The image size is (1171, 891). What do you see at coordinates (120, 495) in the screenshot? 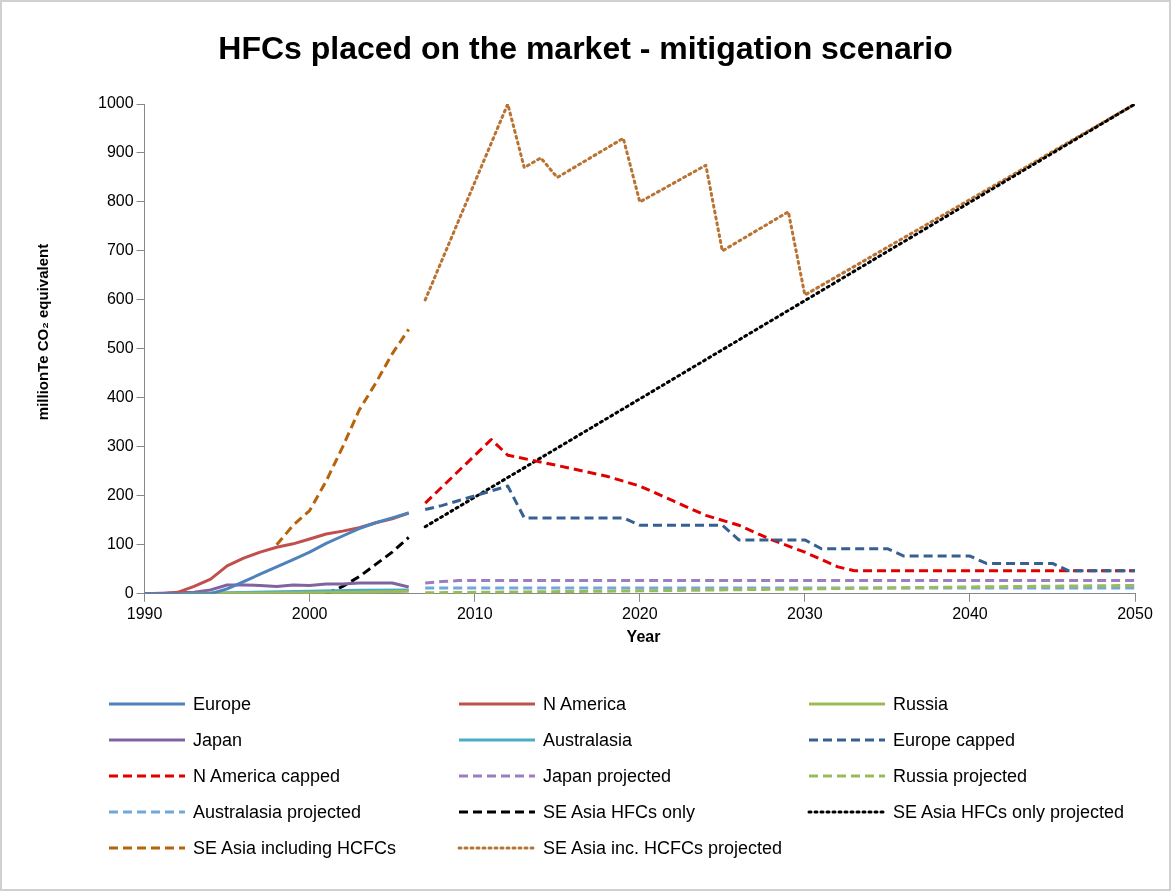
I see `y-tick-label: 200` at bounding box center [120, 495].